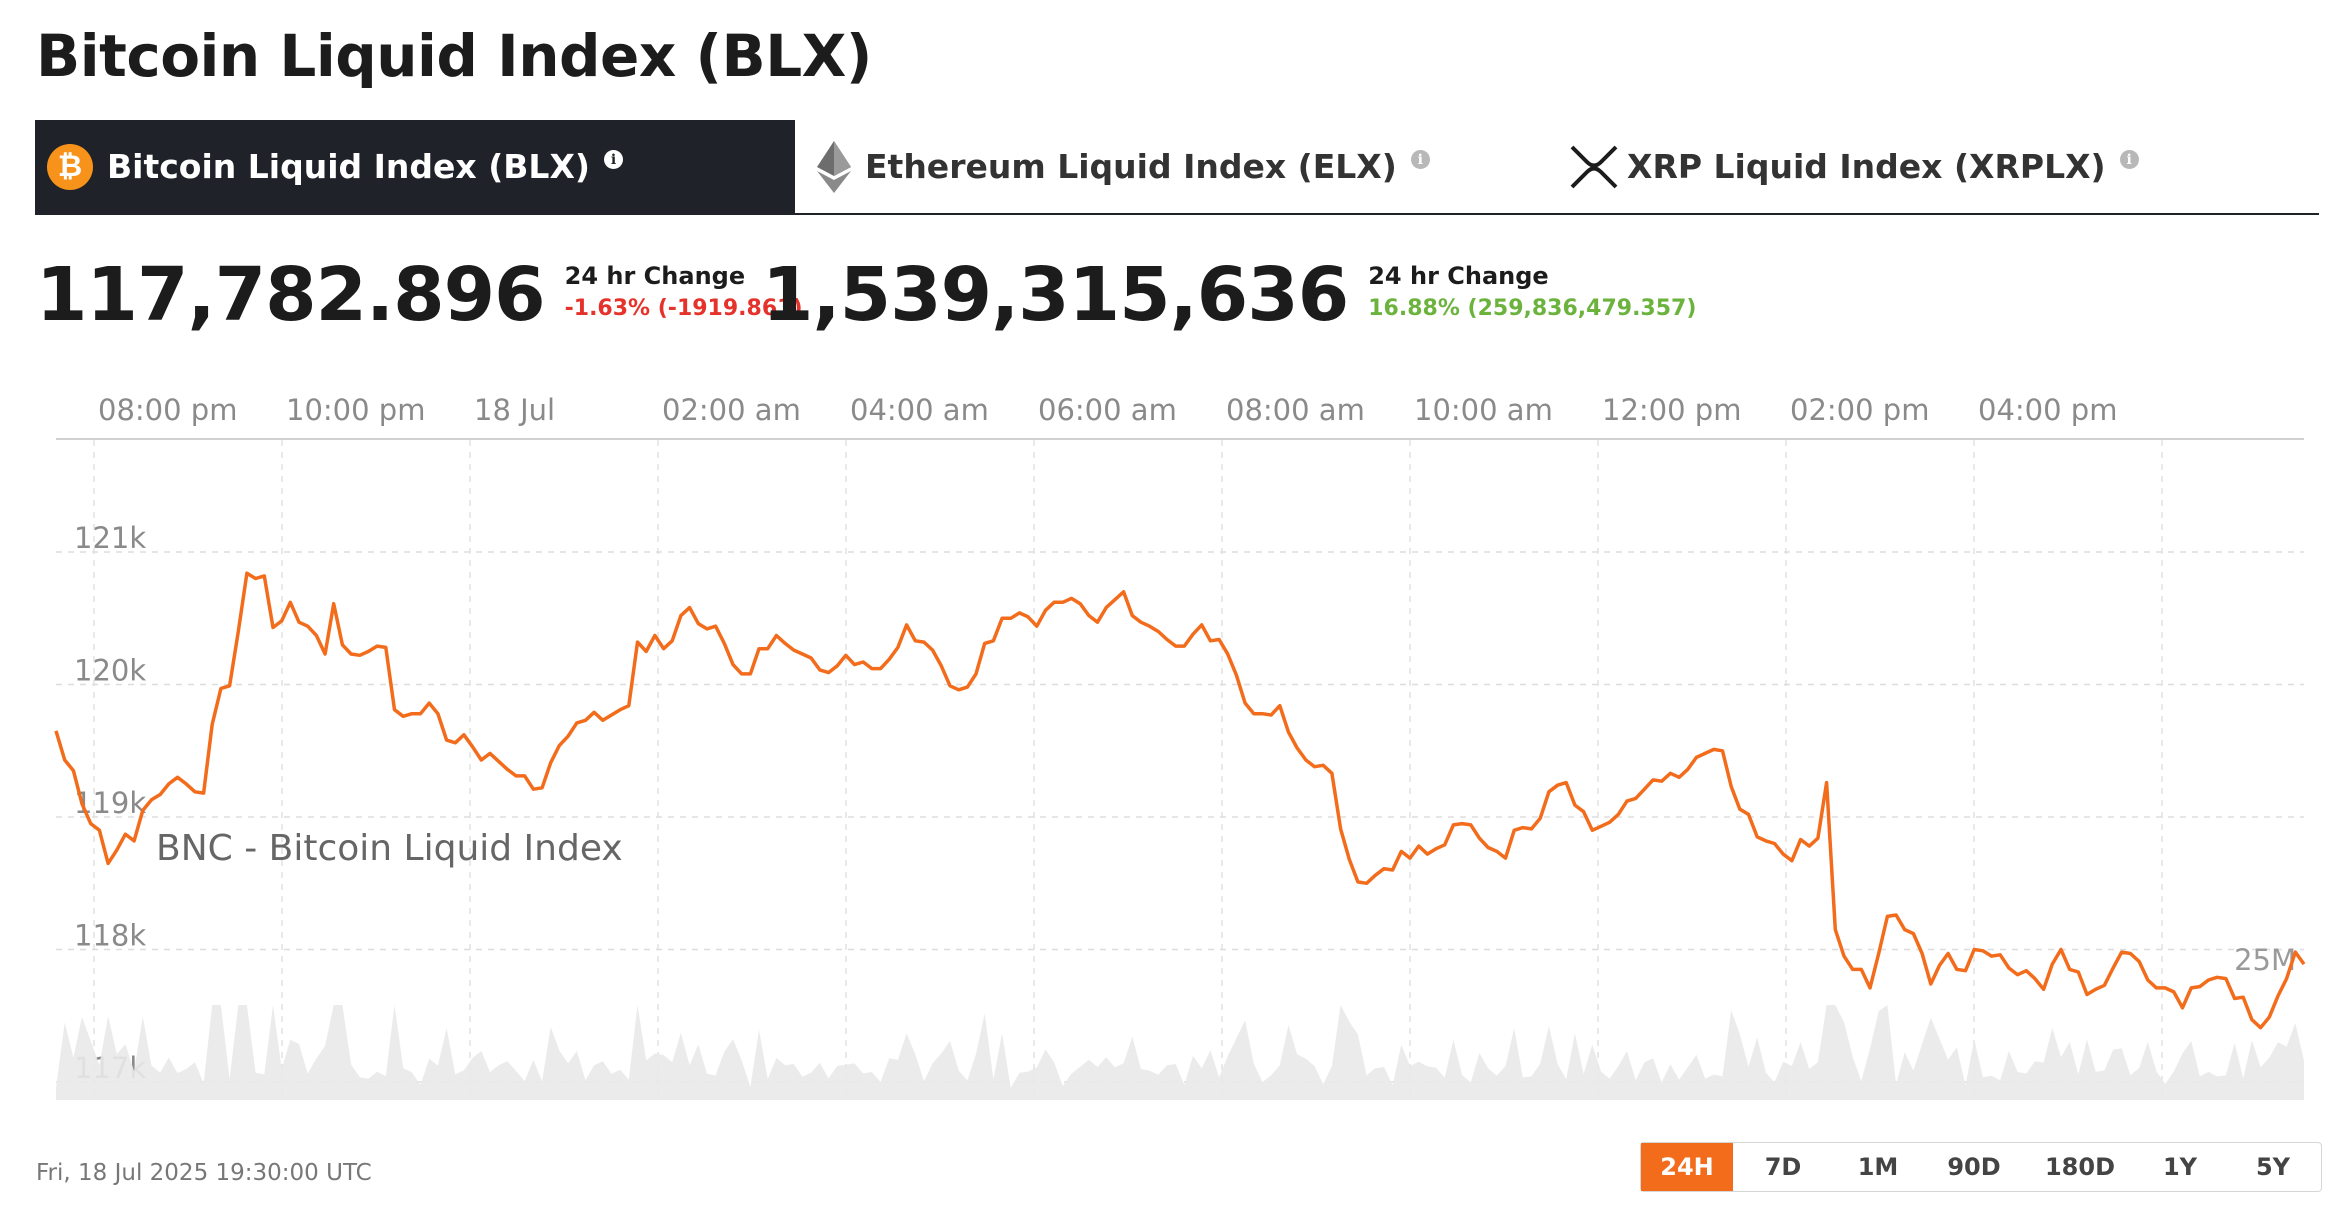 Image resolution: width=2348 pixels, height=1220 pixels. I want to click on bitcoin-icon: ₿, so click(70, 166).